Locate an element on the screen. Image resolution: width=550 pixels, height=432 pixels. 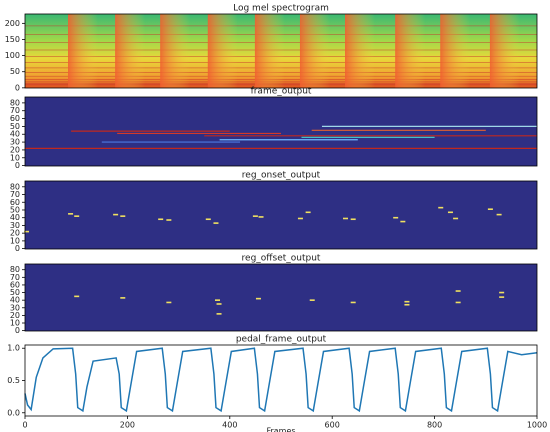
y-tick-label: 100 is located at coordinates (12, 55).